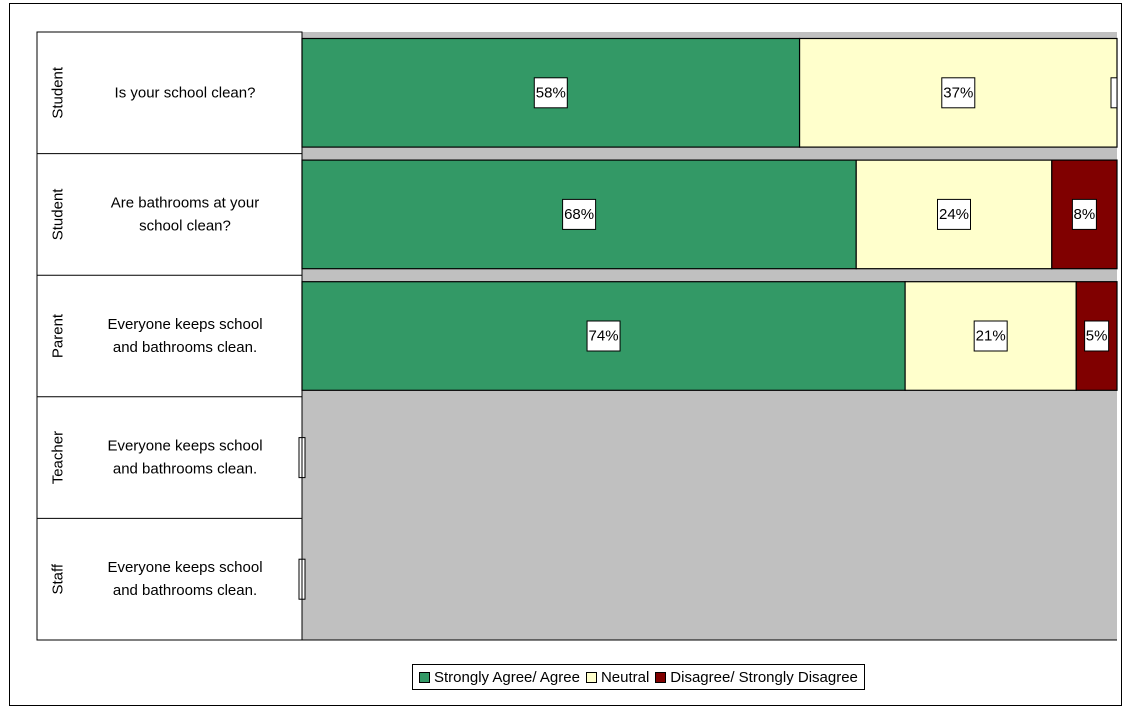 The width and height of the screenshot is (1126, 709). What do you see at coordinates (185, 202) in the screenshot?
I see `row-question-label: Are bathrooms at your` at bounding box center [185, 202].